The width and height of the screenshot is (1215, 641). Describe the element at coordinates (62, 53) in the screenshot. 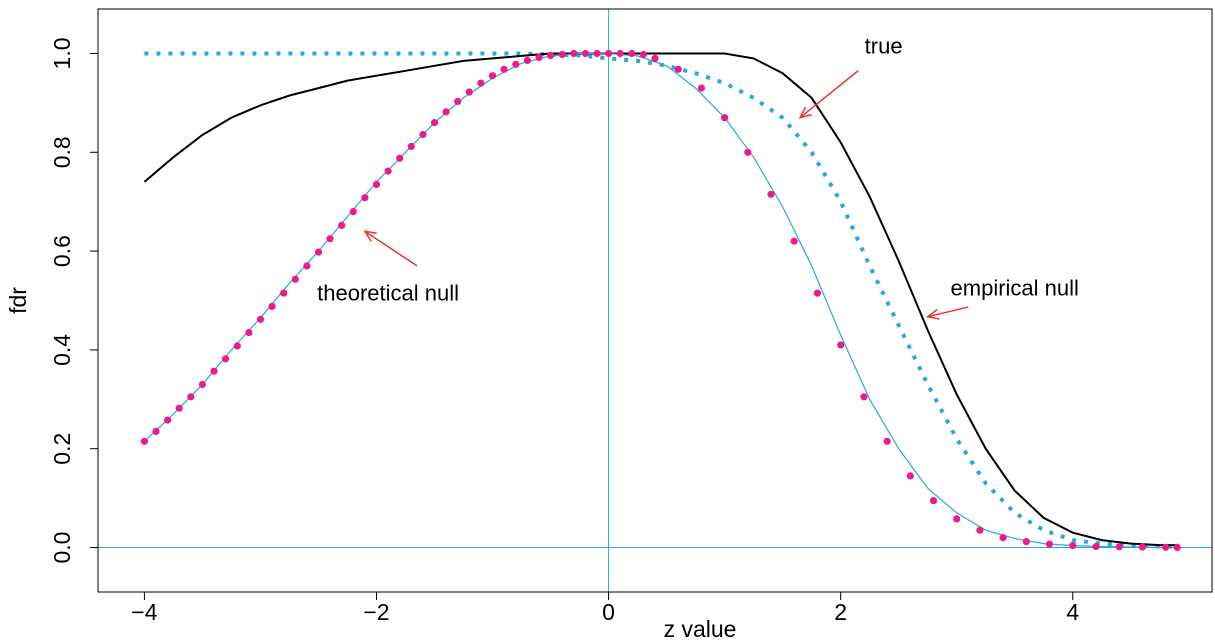

I see `y-tick-label: 1.0` at that location.